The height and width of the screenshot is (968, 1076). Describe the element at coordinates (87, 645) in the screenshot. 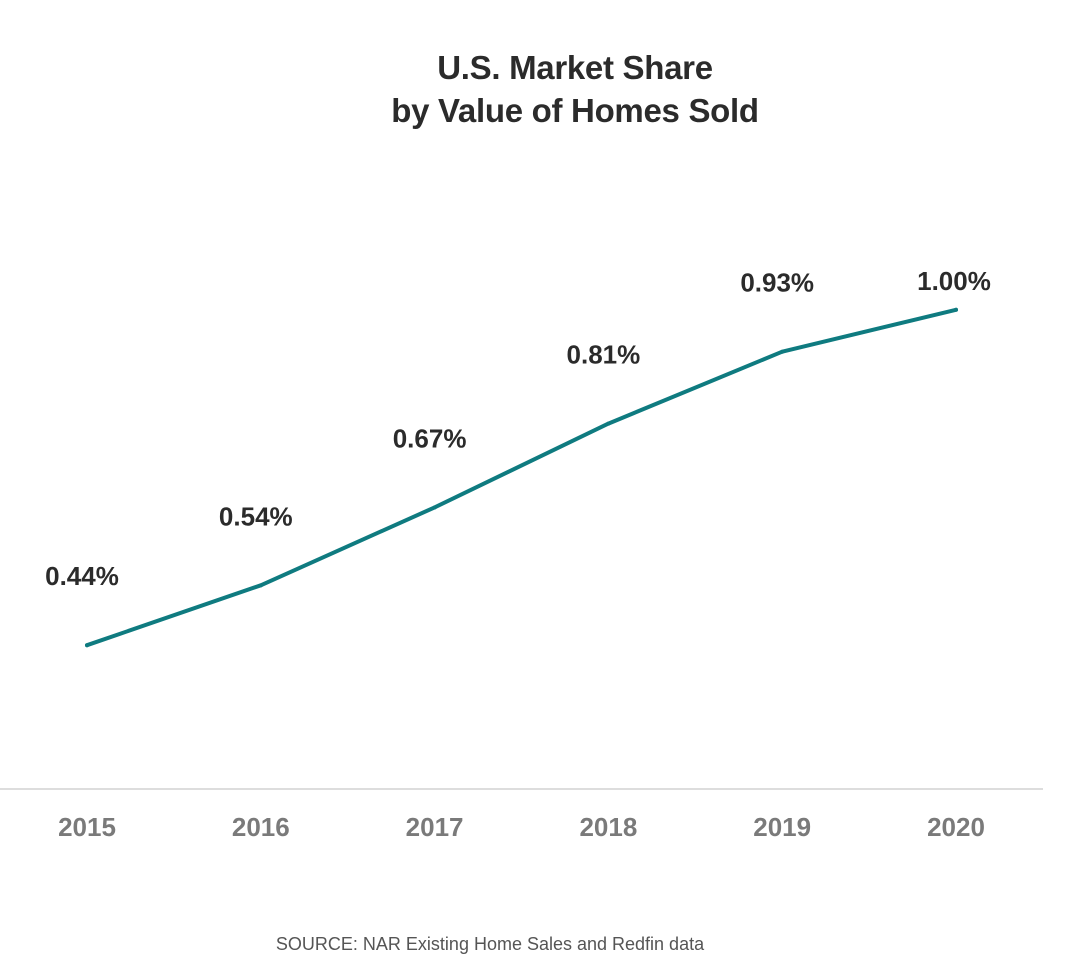

I see `data-point-2015` at that location.